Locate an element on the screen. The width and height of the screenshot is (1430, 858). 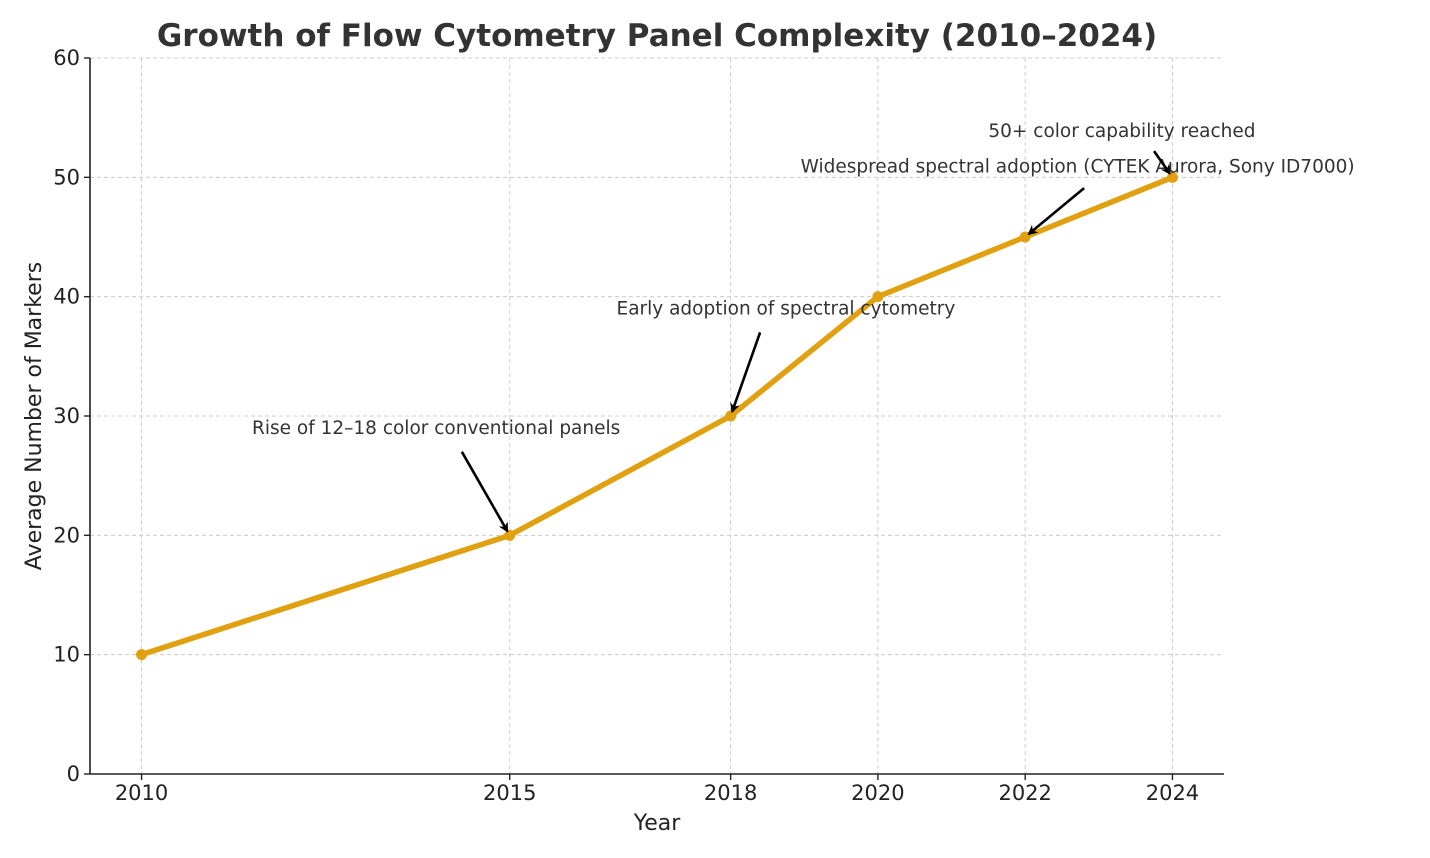
y-tick-label: 40 is located at coordinates (66, 297).